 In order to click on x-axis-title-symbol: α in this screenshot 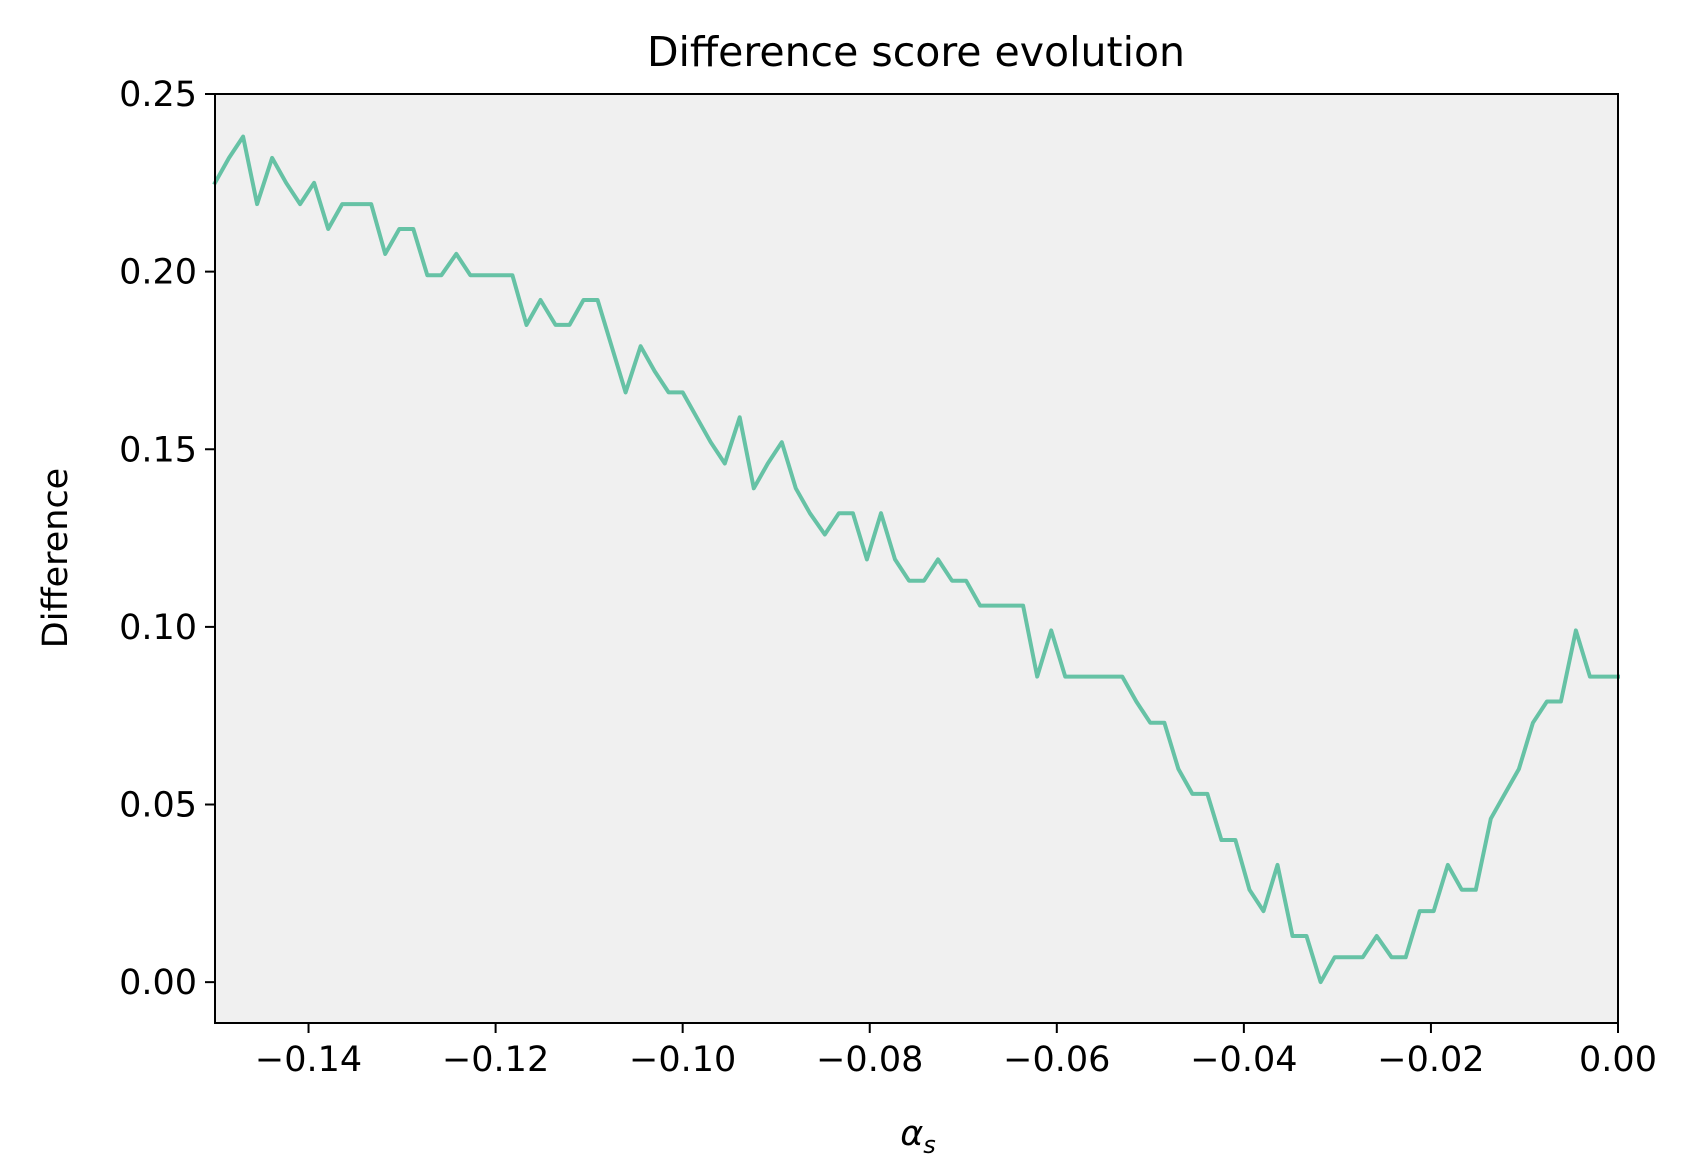, I will do `click(911, 1134)`.